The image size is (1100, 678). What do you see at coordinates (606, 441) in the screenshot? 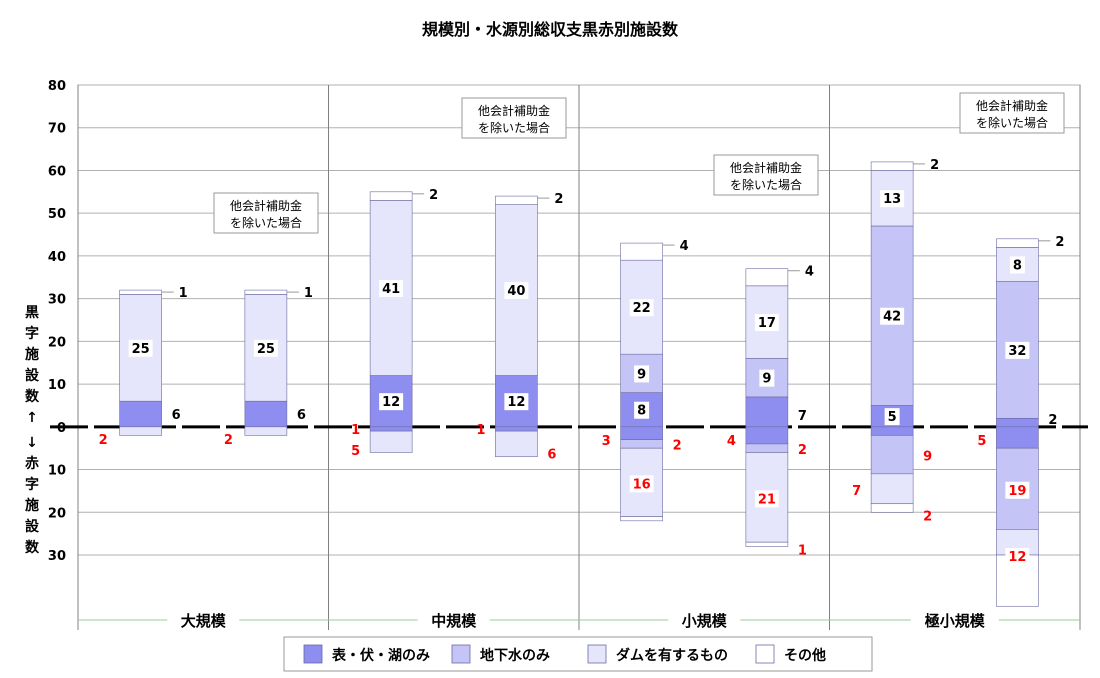
I see `data-label: 3` at bounding box center [606, 441].